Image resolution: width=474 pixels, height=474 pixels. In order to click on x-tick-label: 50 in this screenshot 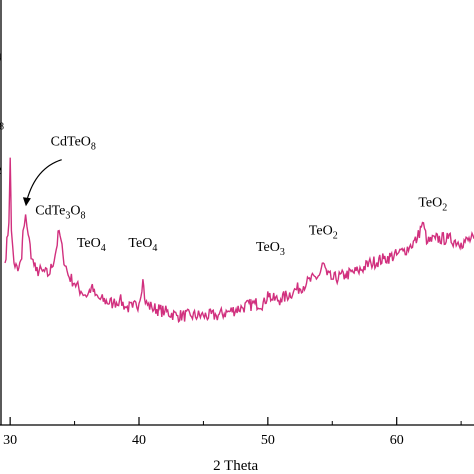, I will do `click(268, 440)`.